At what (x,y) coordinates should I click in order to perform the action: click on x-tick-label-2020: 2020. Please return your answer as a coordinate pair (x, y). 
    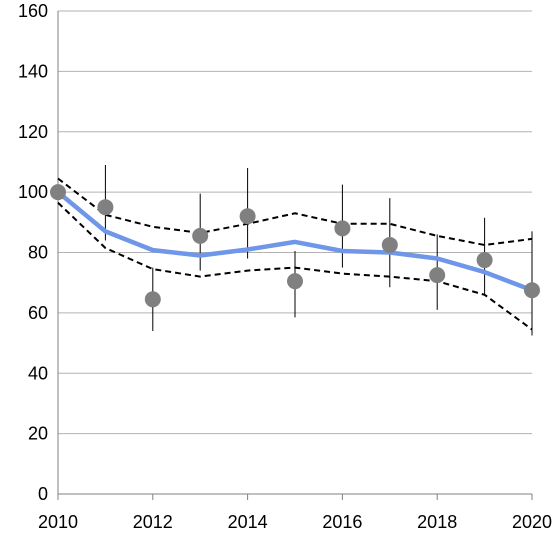
    Looking at the image, I should click on (532, 522).